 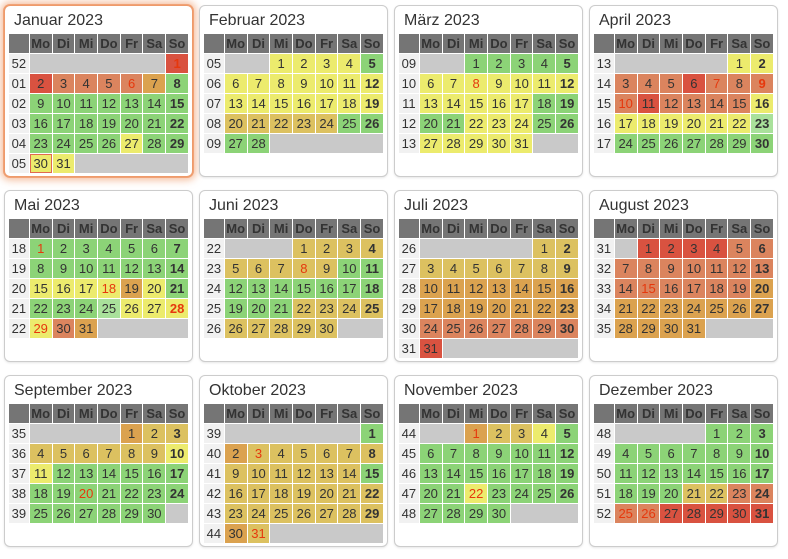 What do you see at coordinates (693, 123) in the screenshot?
I see `day-cell: 20` at bounding box center [693, 123].